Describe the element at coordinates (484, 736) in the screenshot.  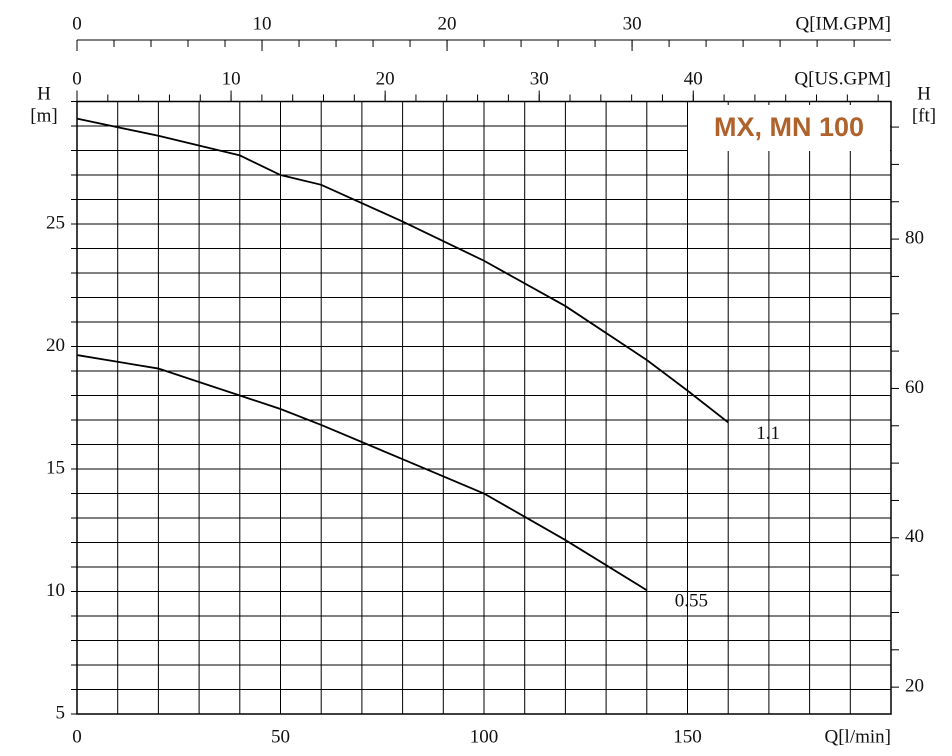
I see `x-tick-label: 100` at that location.